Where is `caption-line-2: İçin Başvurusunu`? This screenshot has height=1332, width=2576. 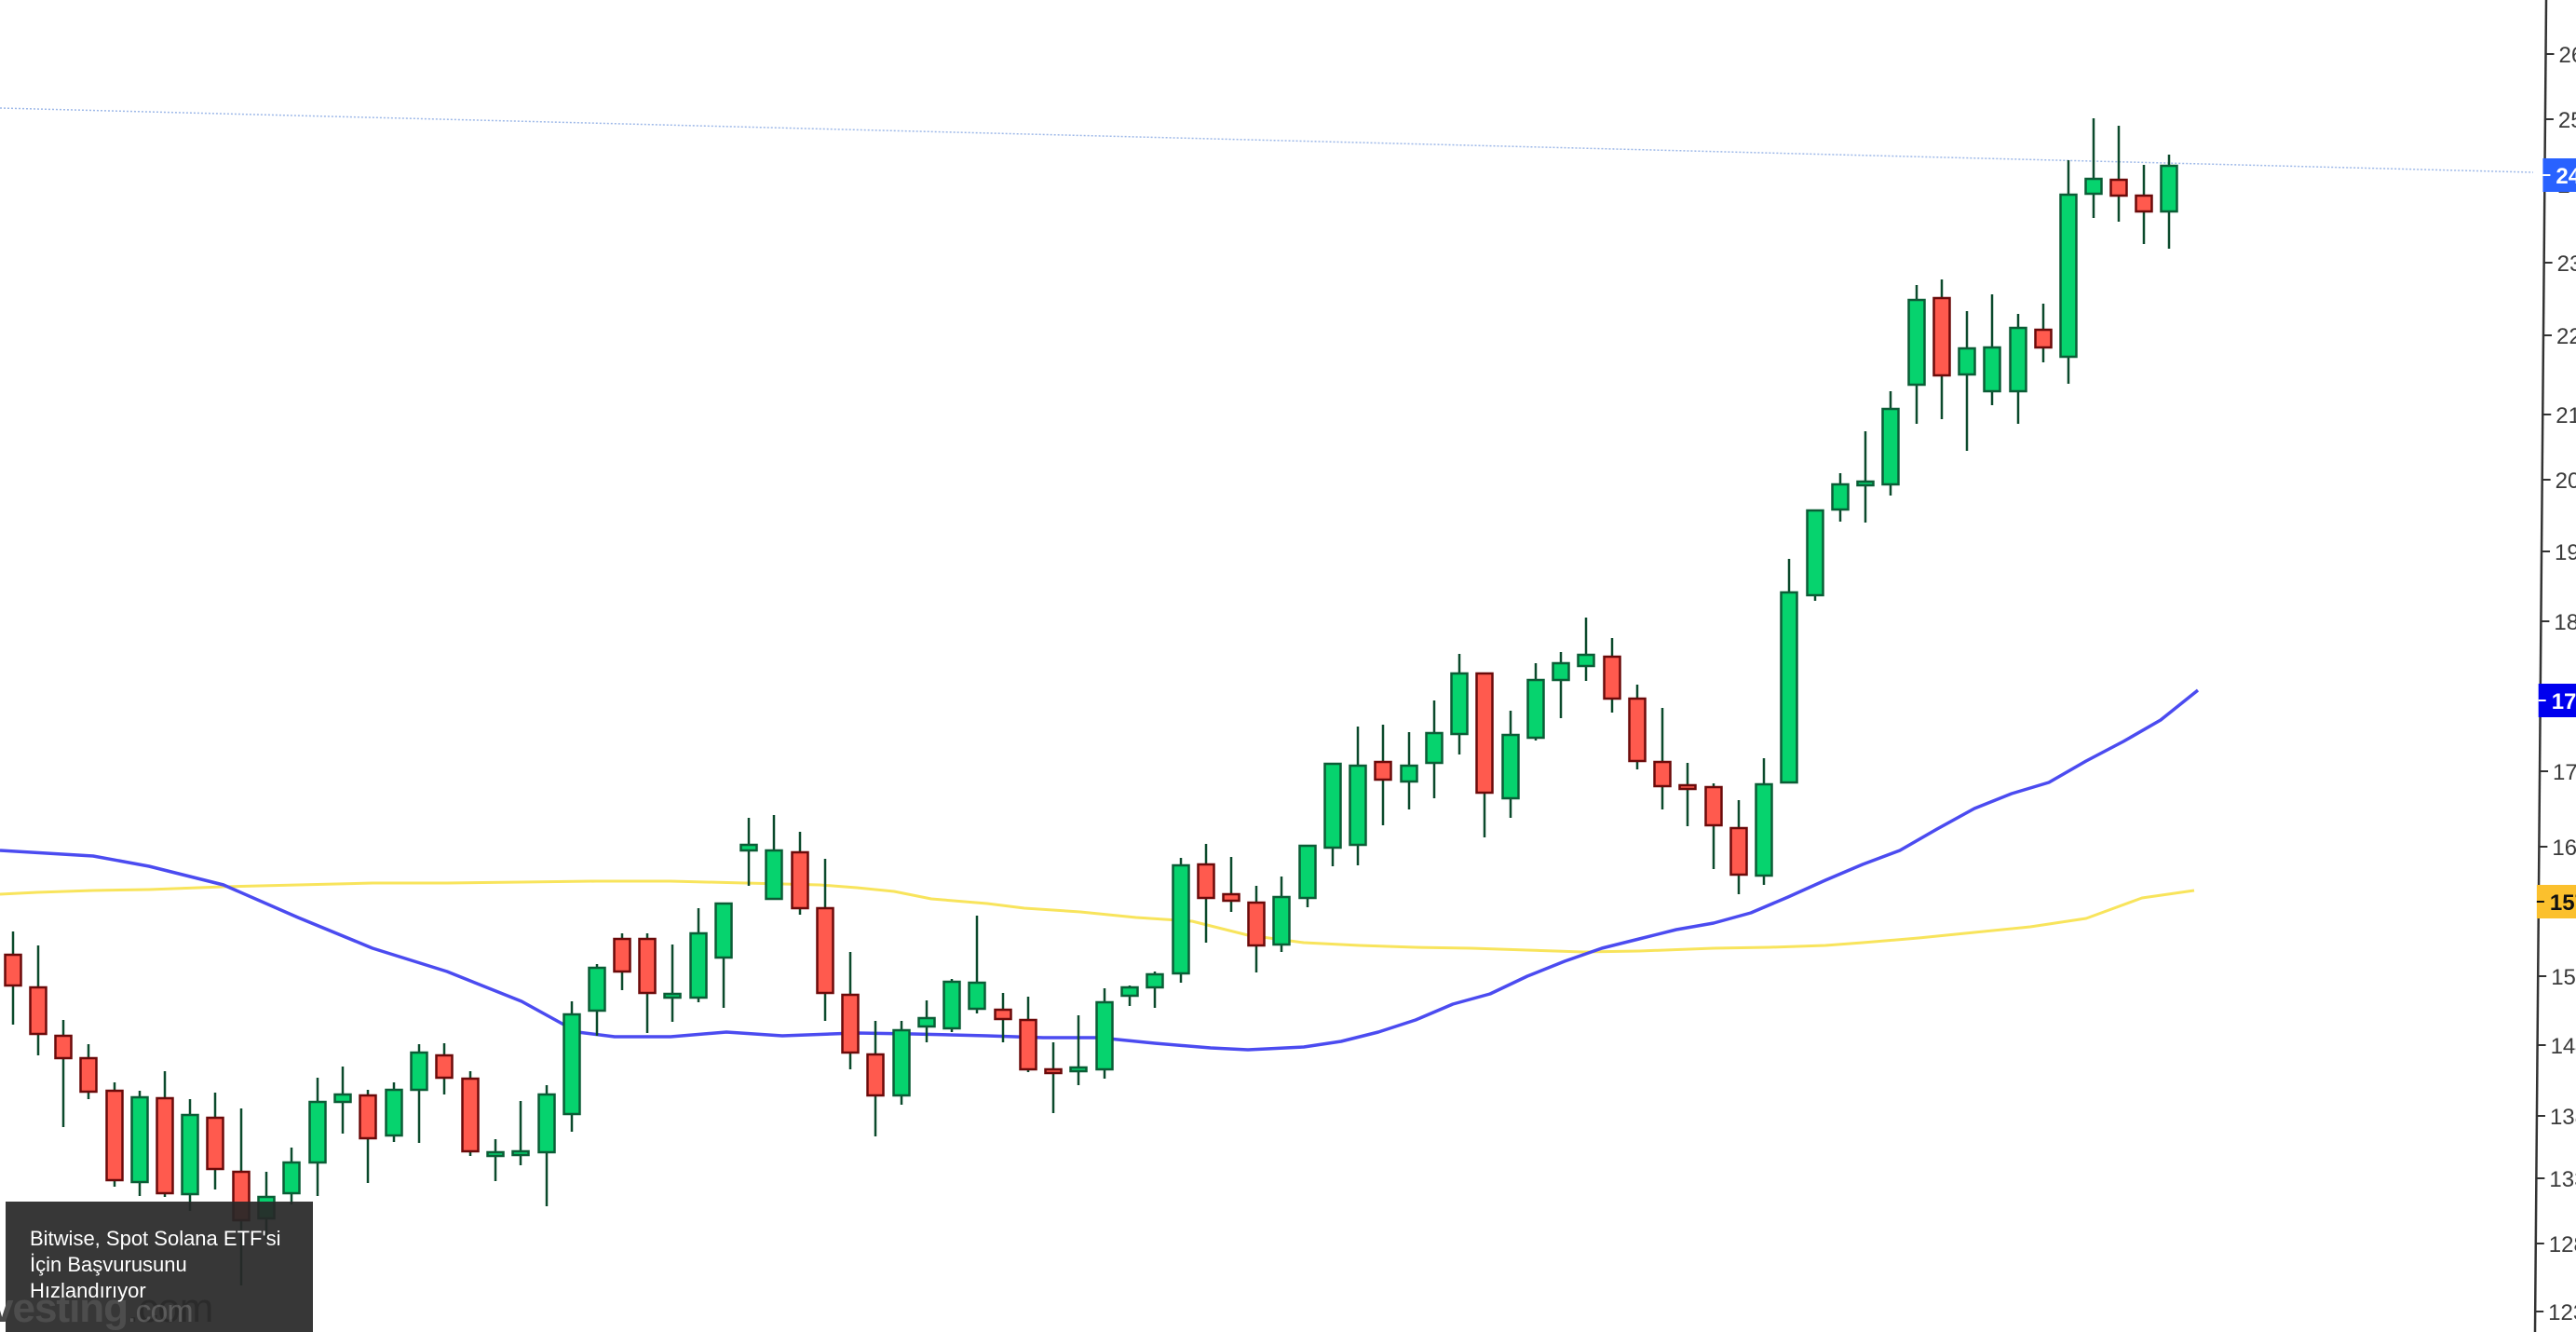
caption-line-2: İçin Başvurusunu is located at coordinates (108, 1265).